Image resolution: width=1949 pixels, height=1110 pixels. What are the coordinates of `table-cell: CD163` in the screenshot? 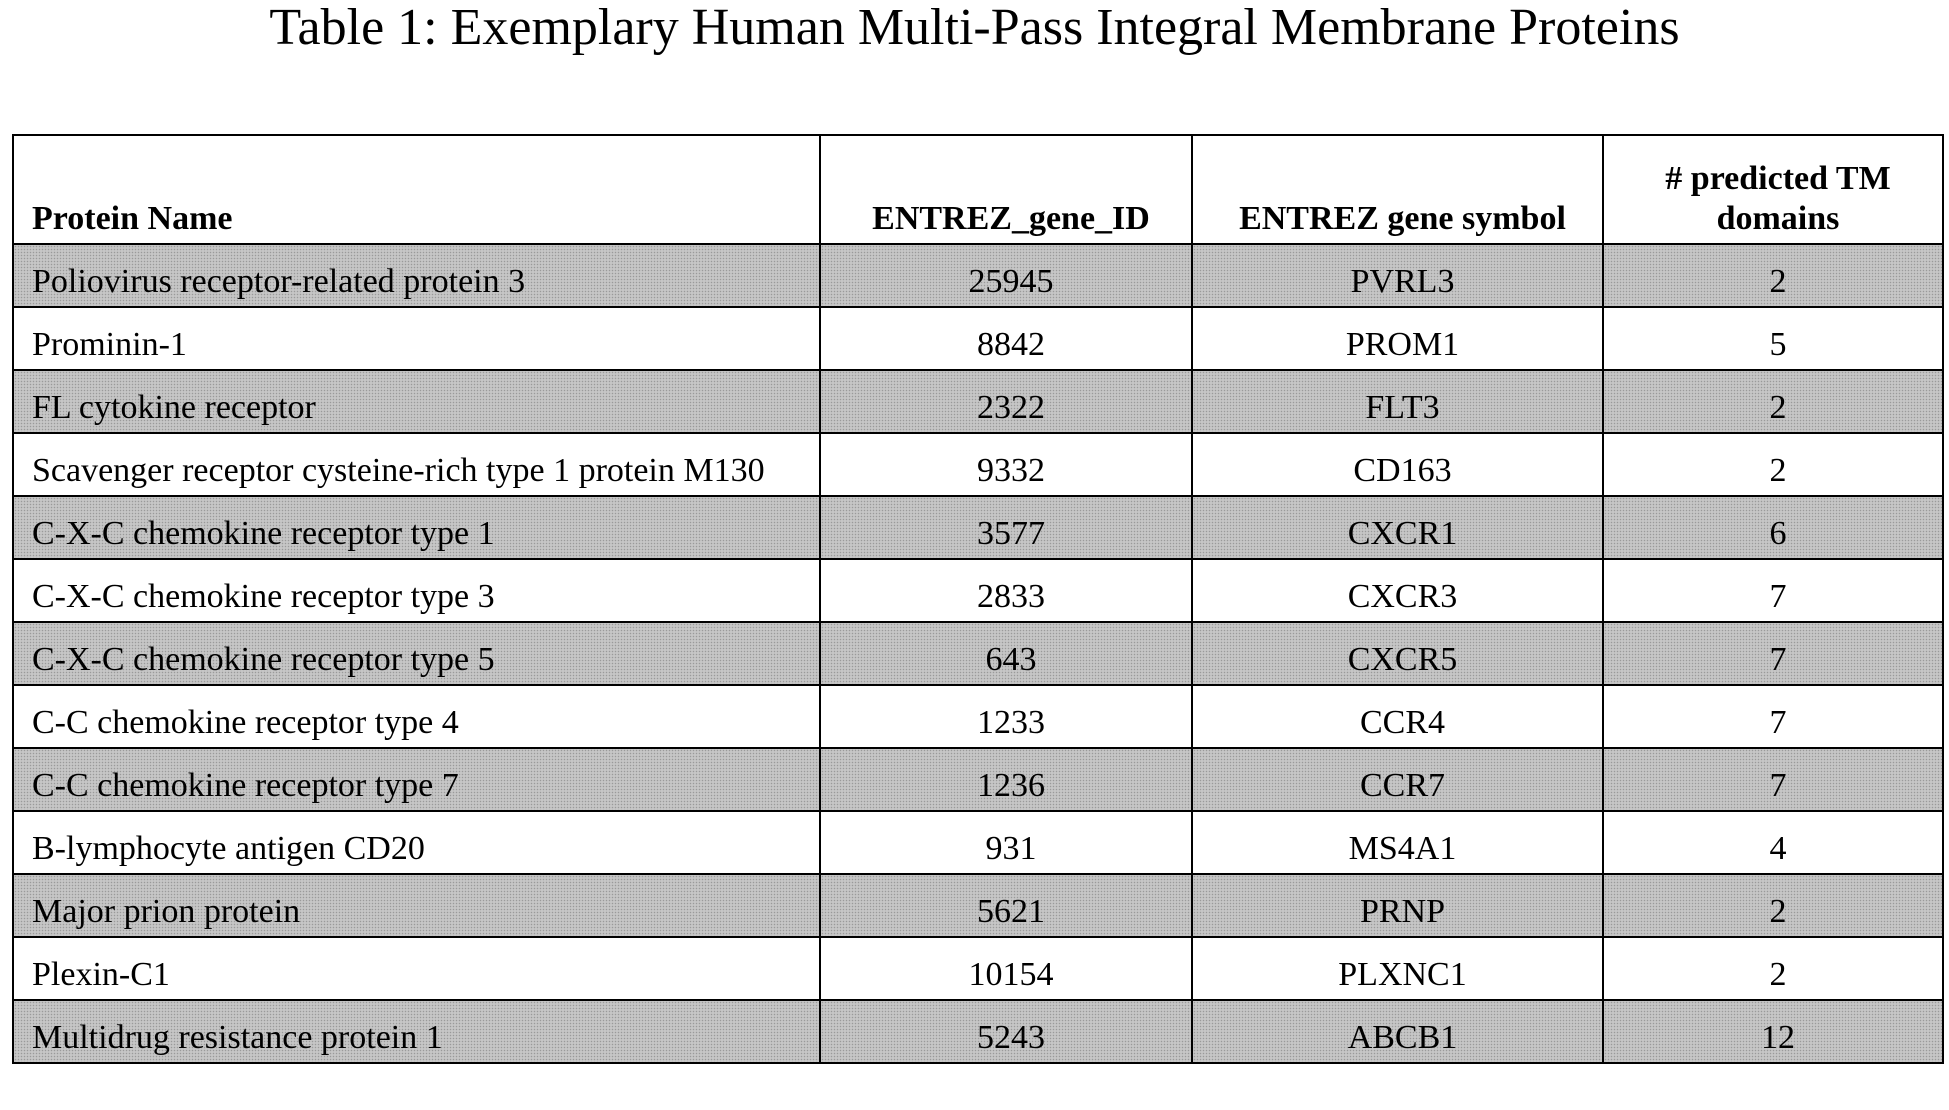 It's located at (1397, 464).